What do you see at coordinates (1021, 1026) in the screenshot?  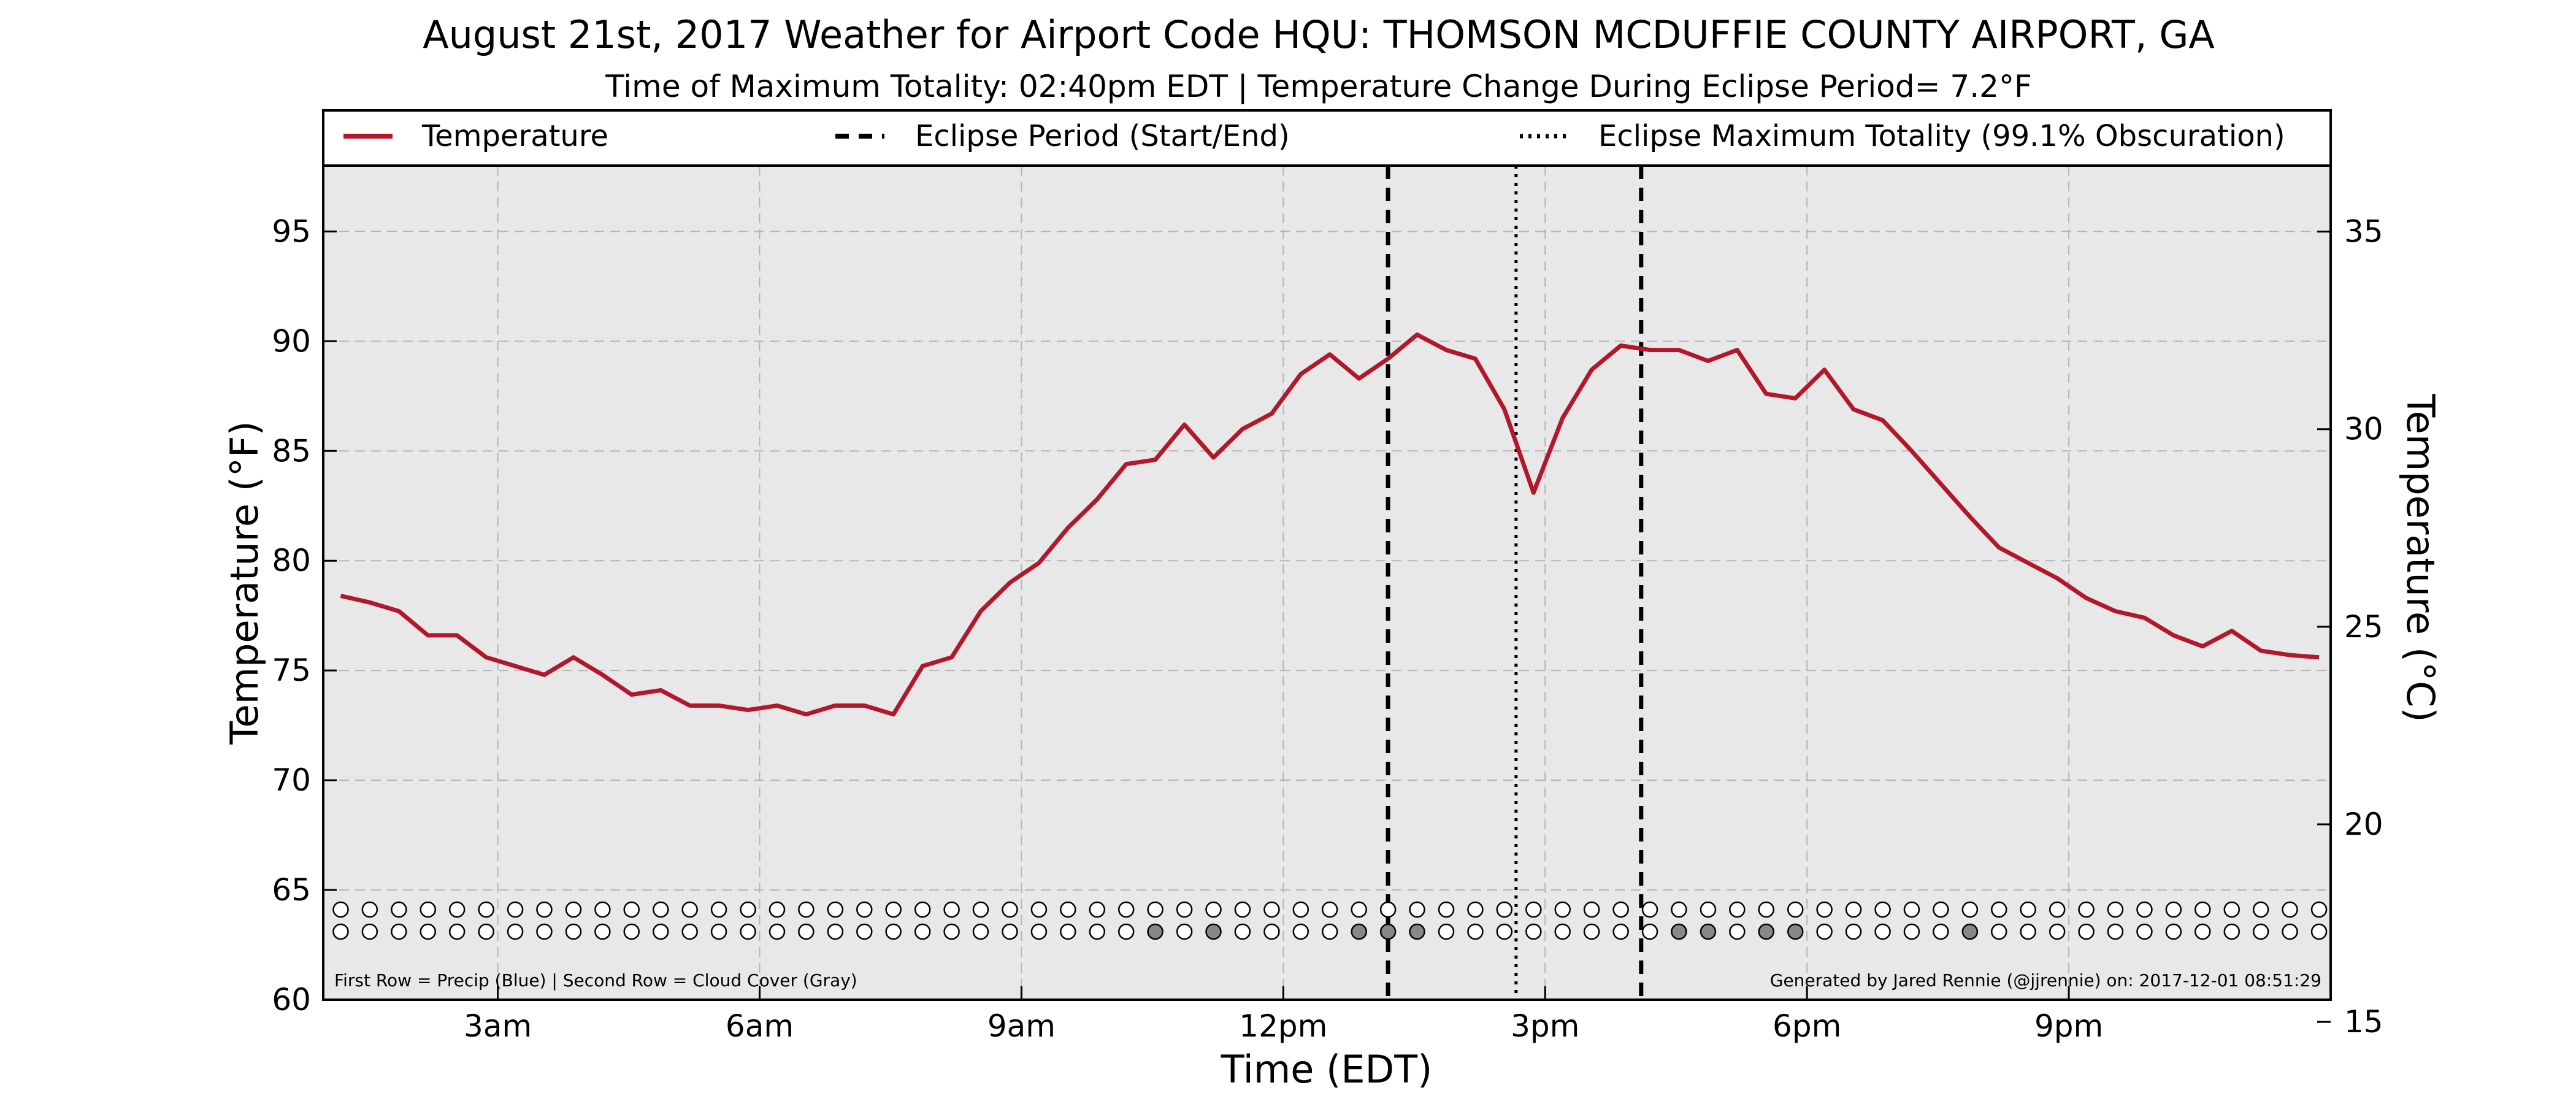 I see `x-tick-label: 9am` at bounding box center [1021, 1026].